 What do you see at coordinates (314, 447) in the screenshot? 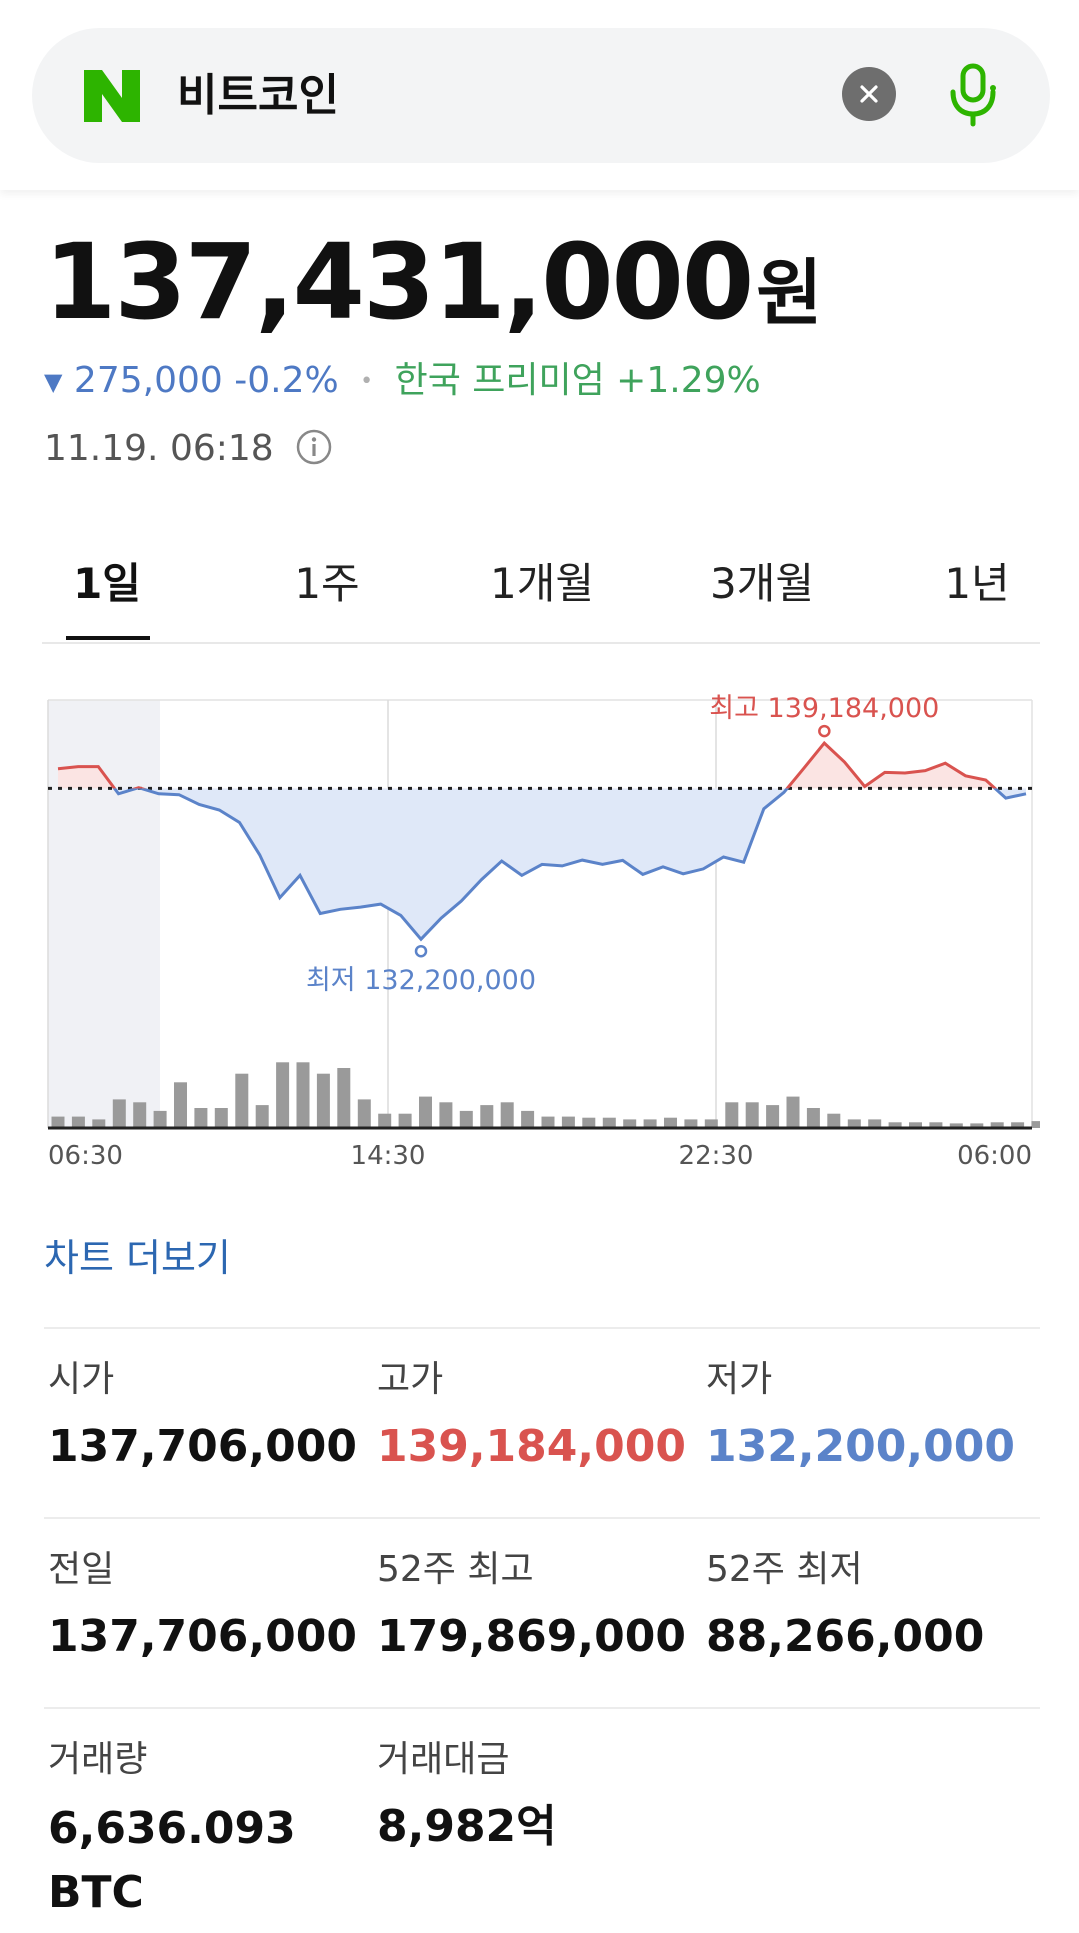
I see `info-icon` at bounding box center [314, 447].